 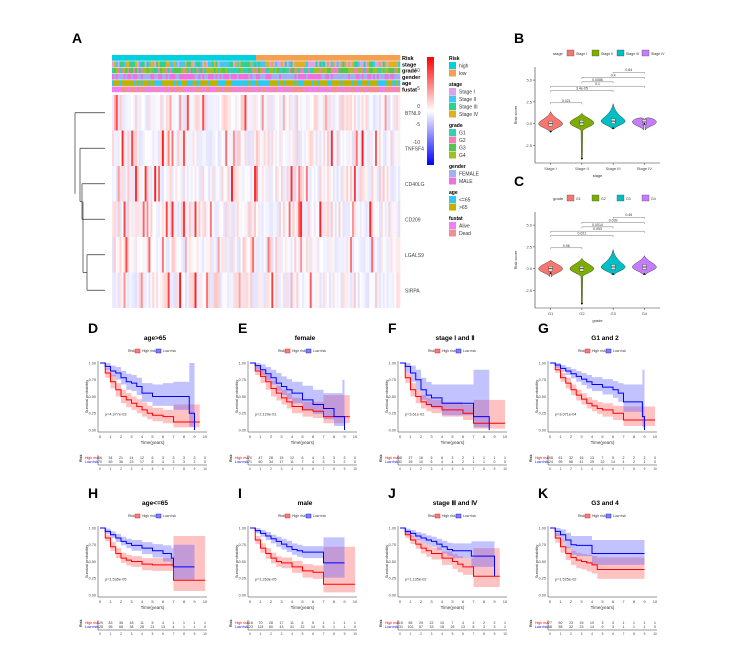 I want to click on risk-count-high: 27, so click(x=411, y=458).